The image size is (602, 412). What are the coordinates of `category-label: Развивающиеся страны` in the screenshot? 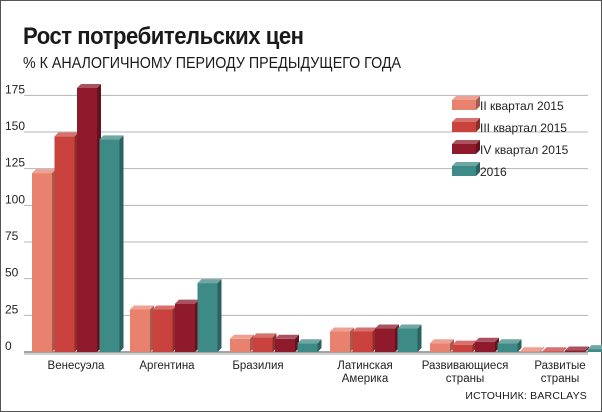 It's located at (465, 372).